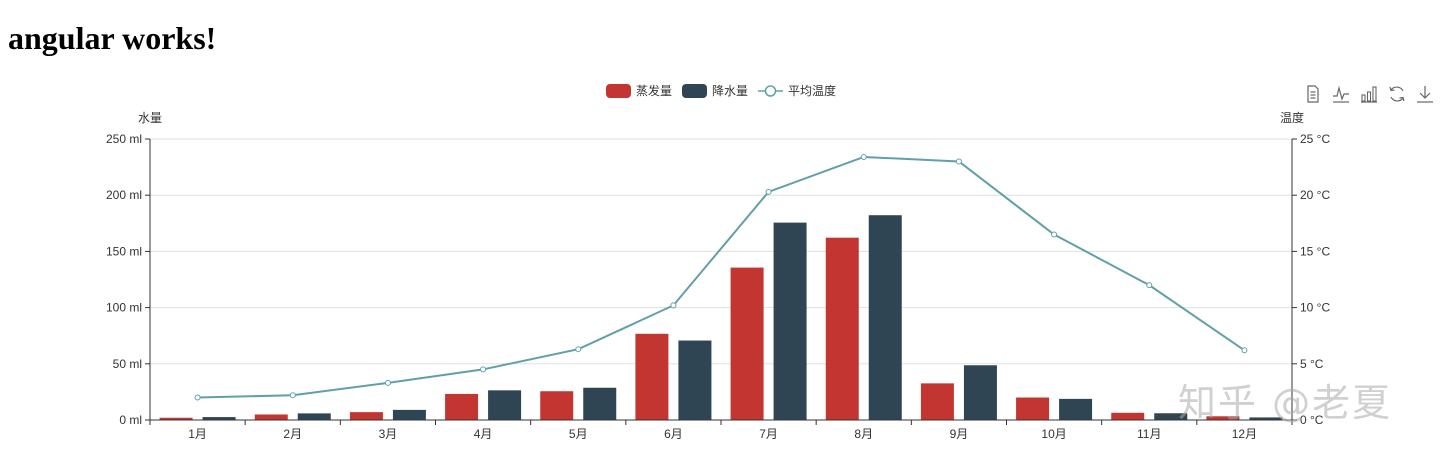 The image size is (1440, 454). Describe the element at coordinates (1341, 94) in the screenshot. I see `line-chart-icon` at that location.